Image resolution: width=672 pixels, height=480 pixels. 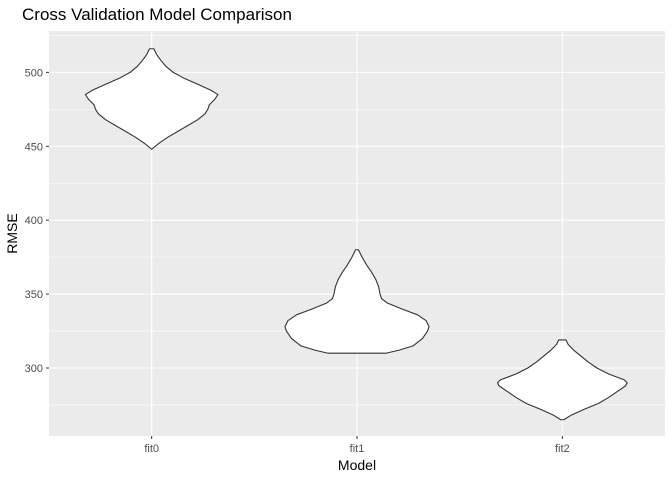 What do you see at coordinates (151, 449) in the screenshot?
I see `x-tick-label: fit0` at bounding box center [151, 449].